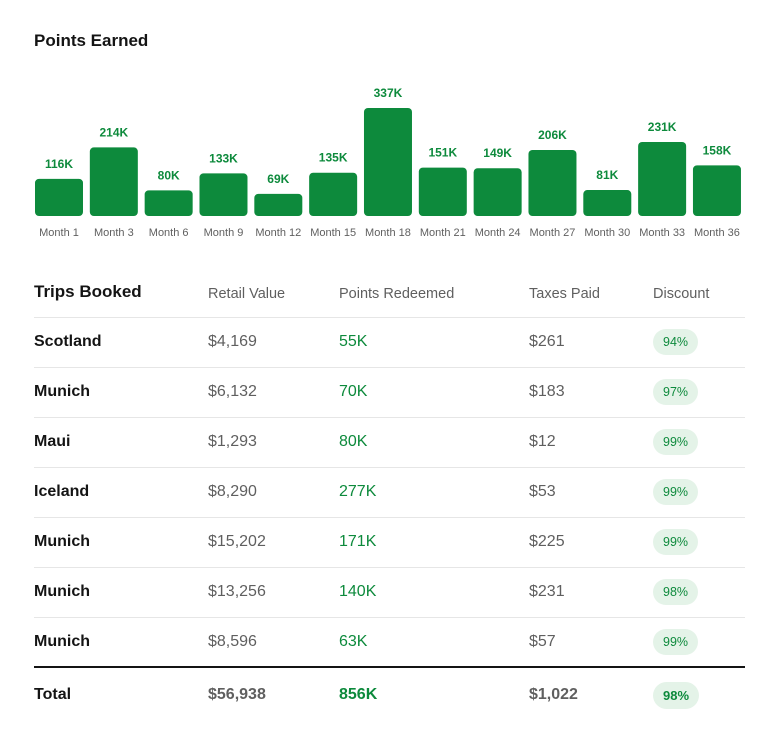 The width and height of the screenshot is (777, 741). I want to click on x-tick-label: Month 24, so click(498, 233).